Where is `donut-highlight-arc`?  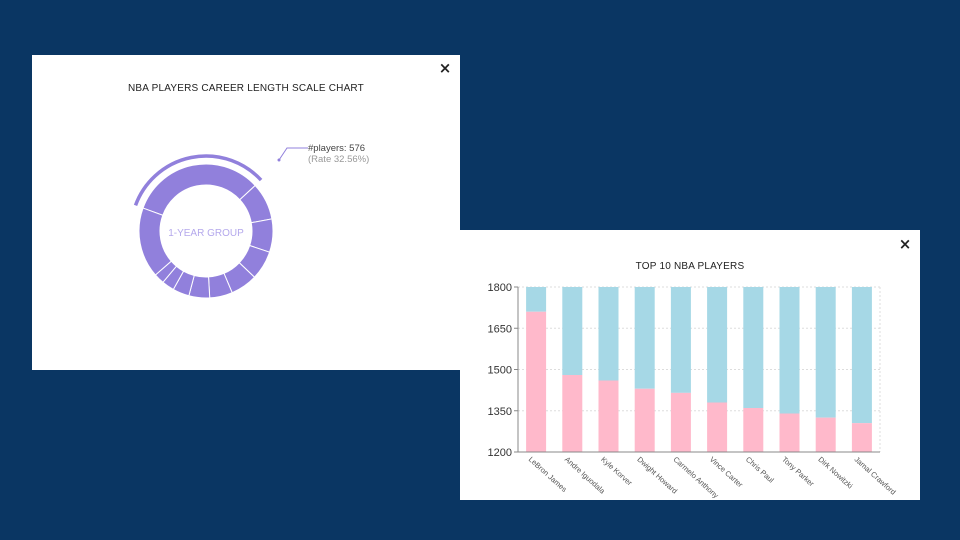 donut-highlight-arc is located at coordinates (198, 180).